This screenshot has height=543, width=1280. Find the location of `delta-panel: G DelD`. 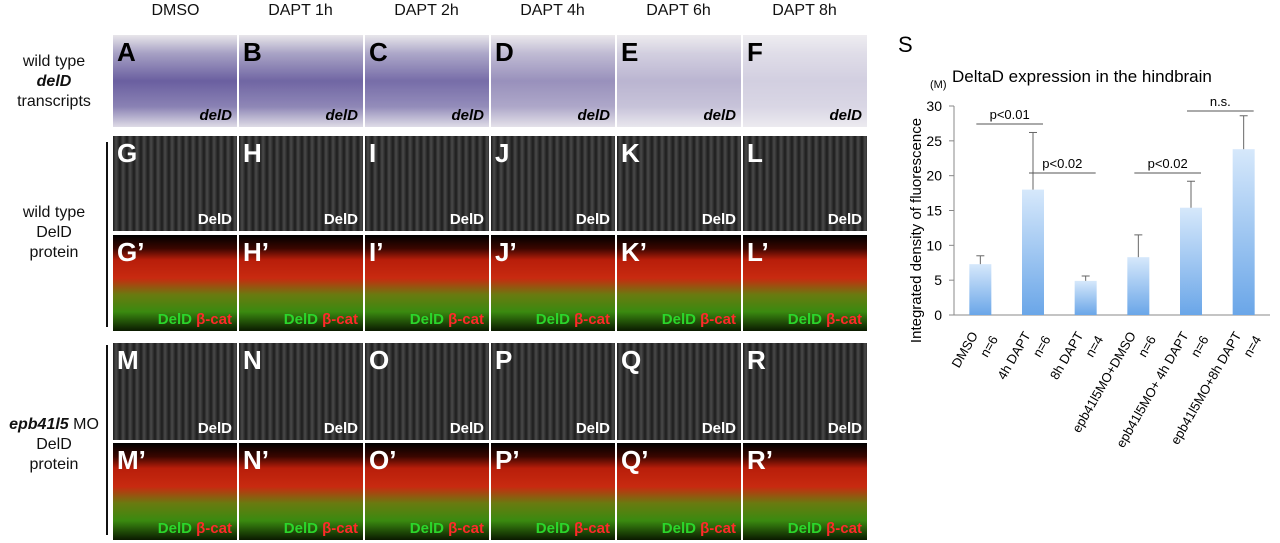

delta-panel: G DelD is located at coordinates (175, 183).